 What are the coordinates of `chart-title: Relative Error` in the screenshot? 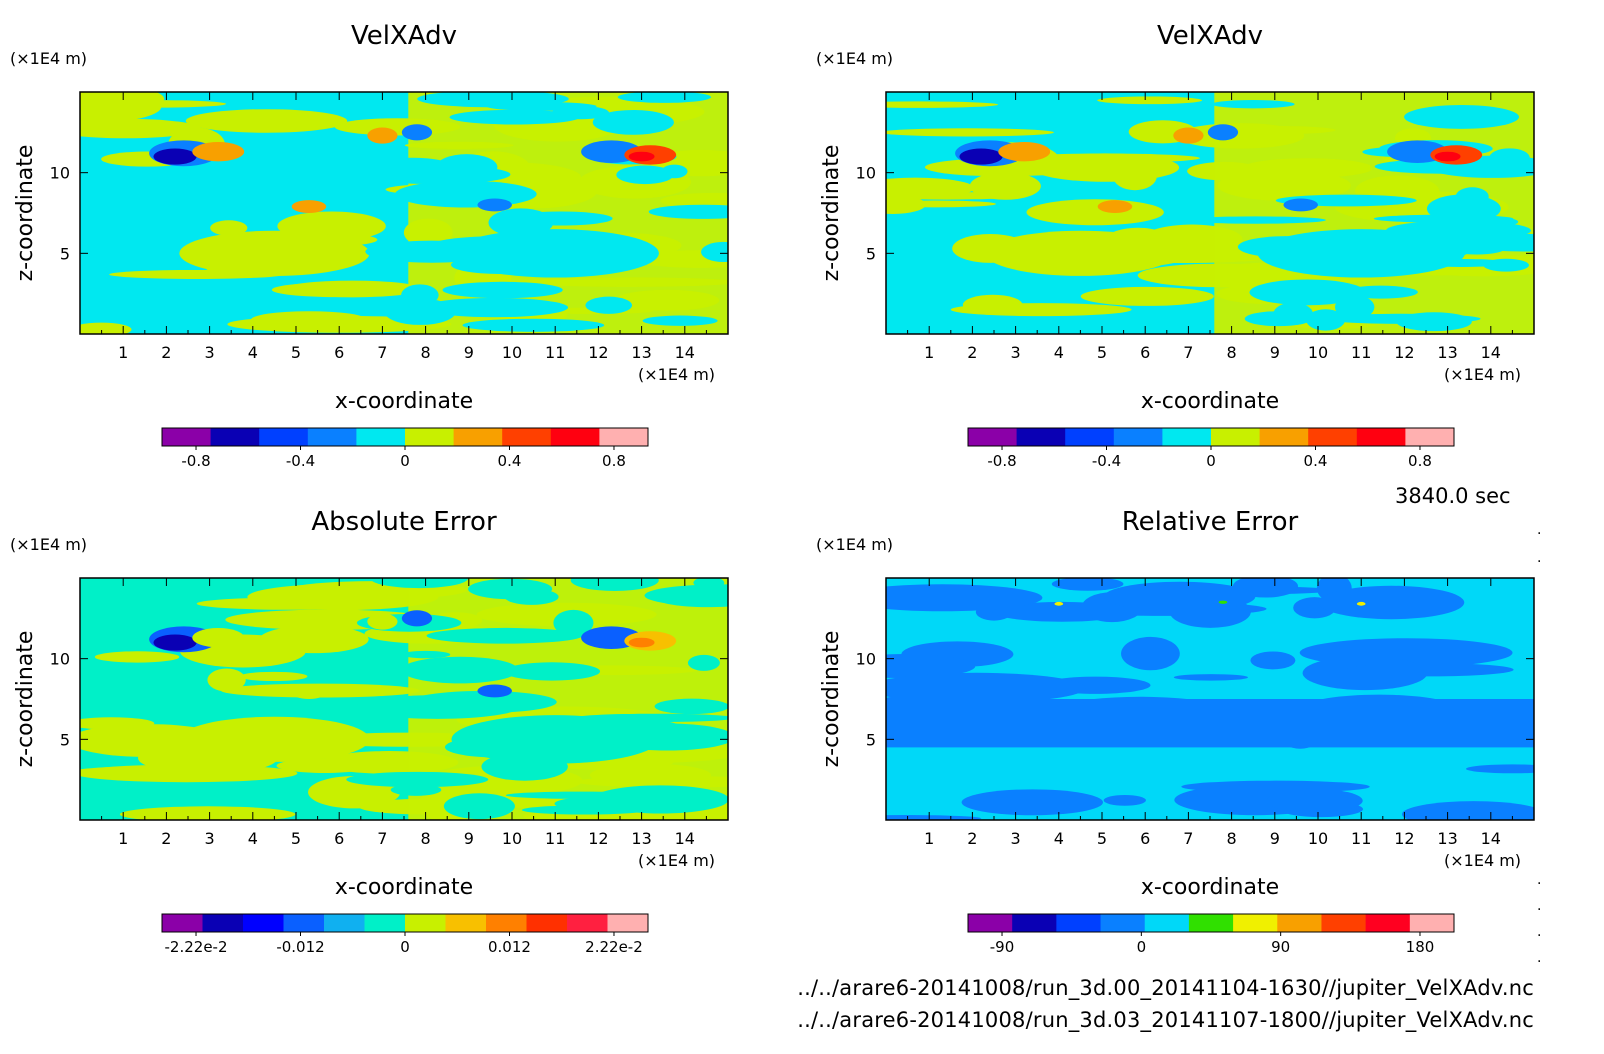 It's located at (1210, 522).